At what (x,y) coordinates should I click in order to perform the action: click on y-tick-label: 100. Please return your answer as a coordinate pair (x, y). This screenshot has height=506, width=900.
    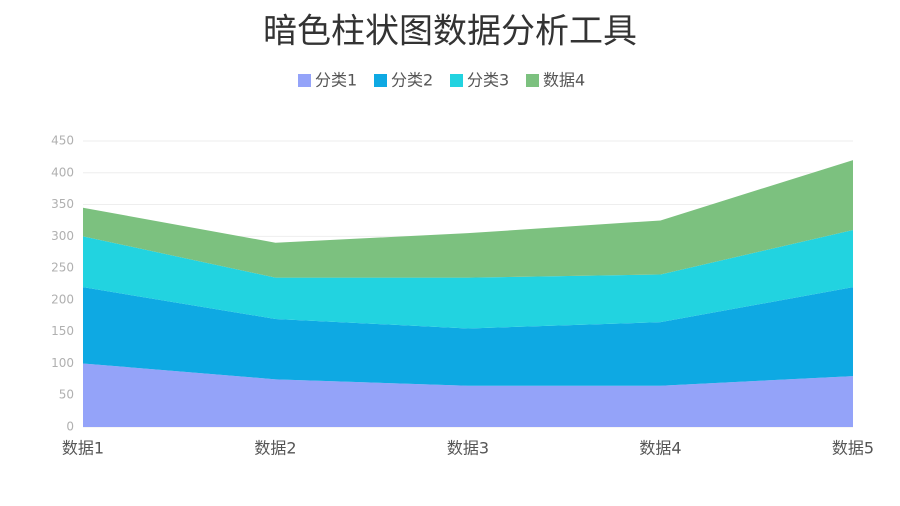
    Looking at the image, I should click on (62, 363).